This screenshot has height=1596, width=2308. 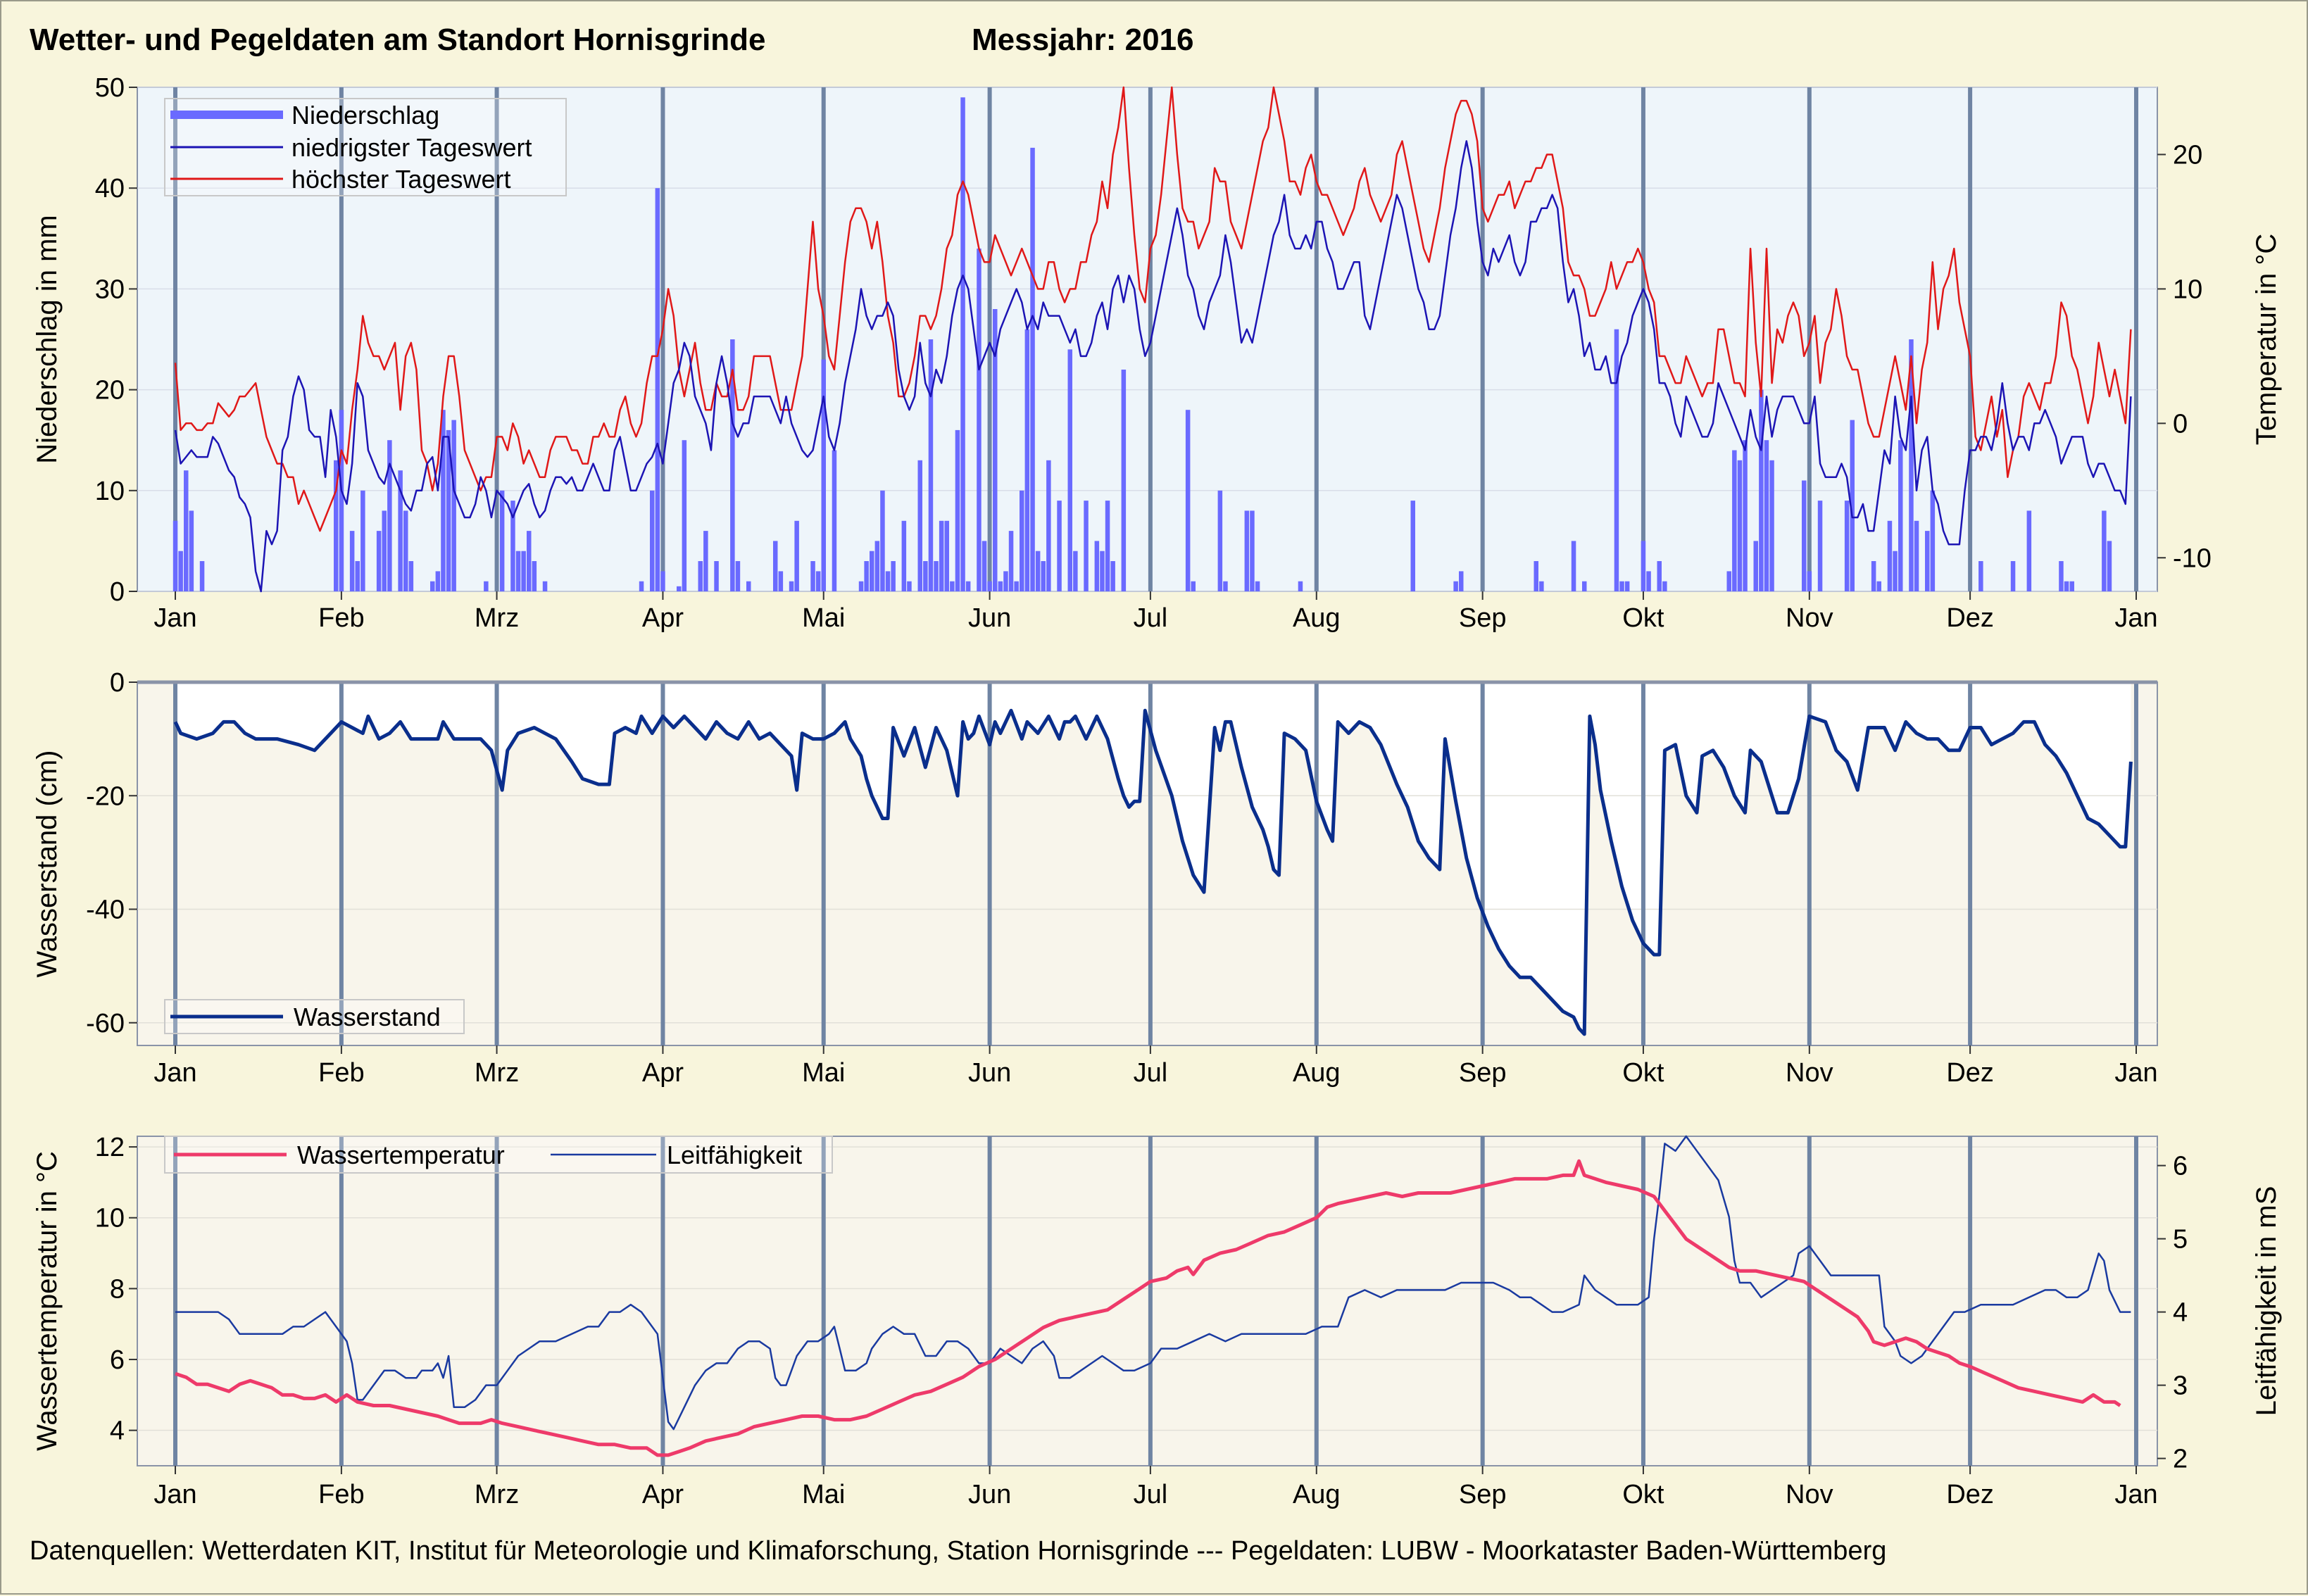 What do you see at coordinates (1151, 1073) in the screenshot?
I see `x-tick-label-jul: Jul` at bounding box center [1151, 1073].